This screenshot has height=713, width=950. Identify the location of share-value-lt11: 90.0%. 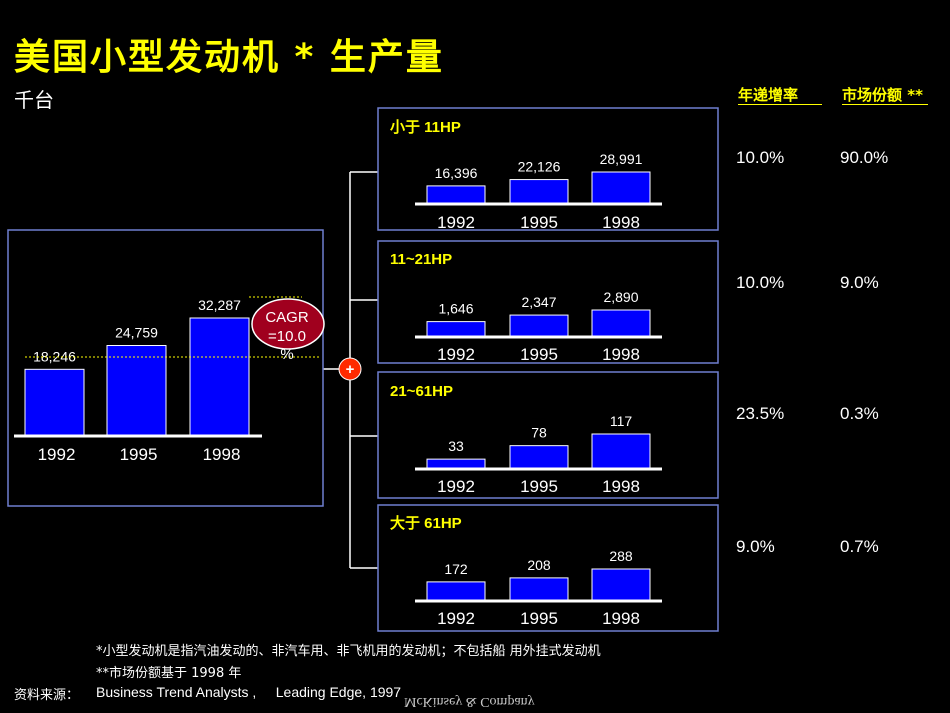
(864, 157).